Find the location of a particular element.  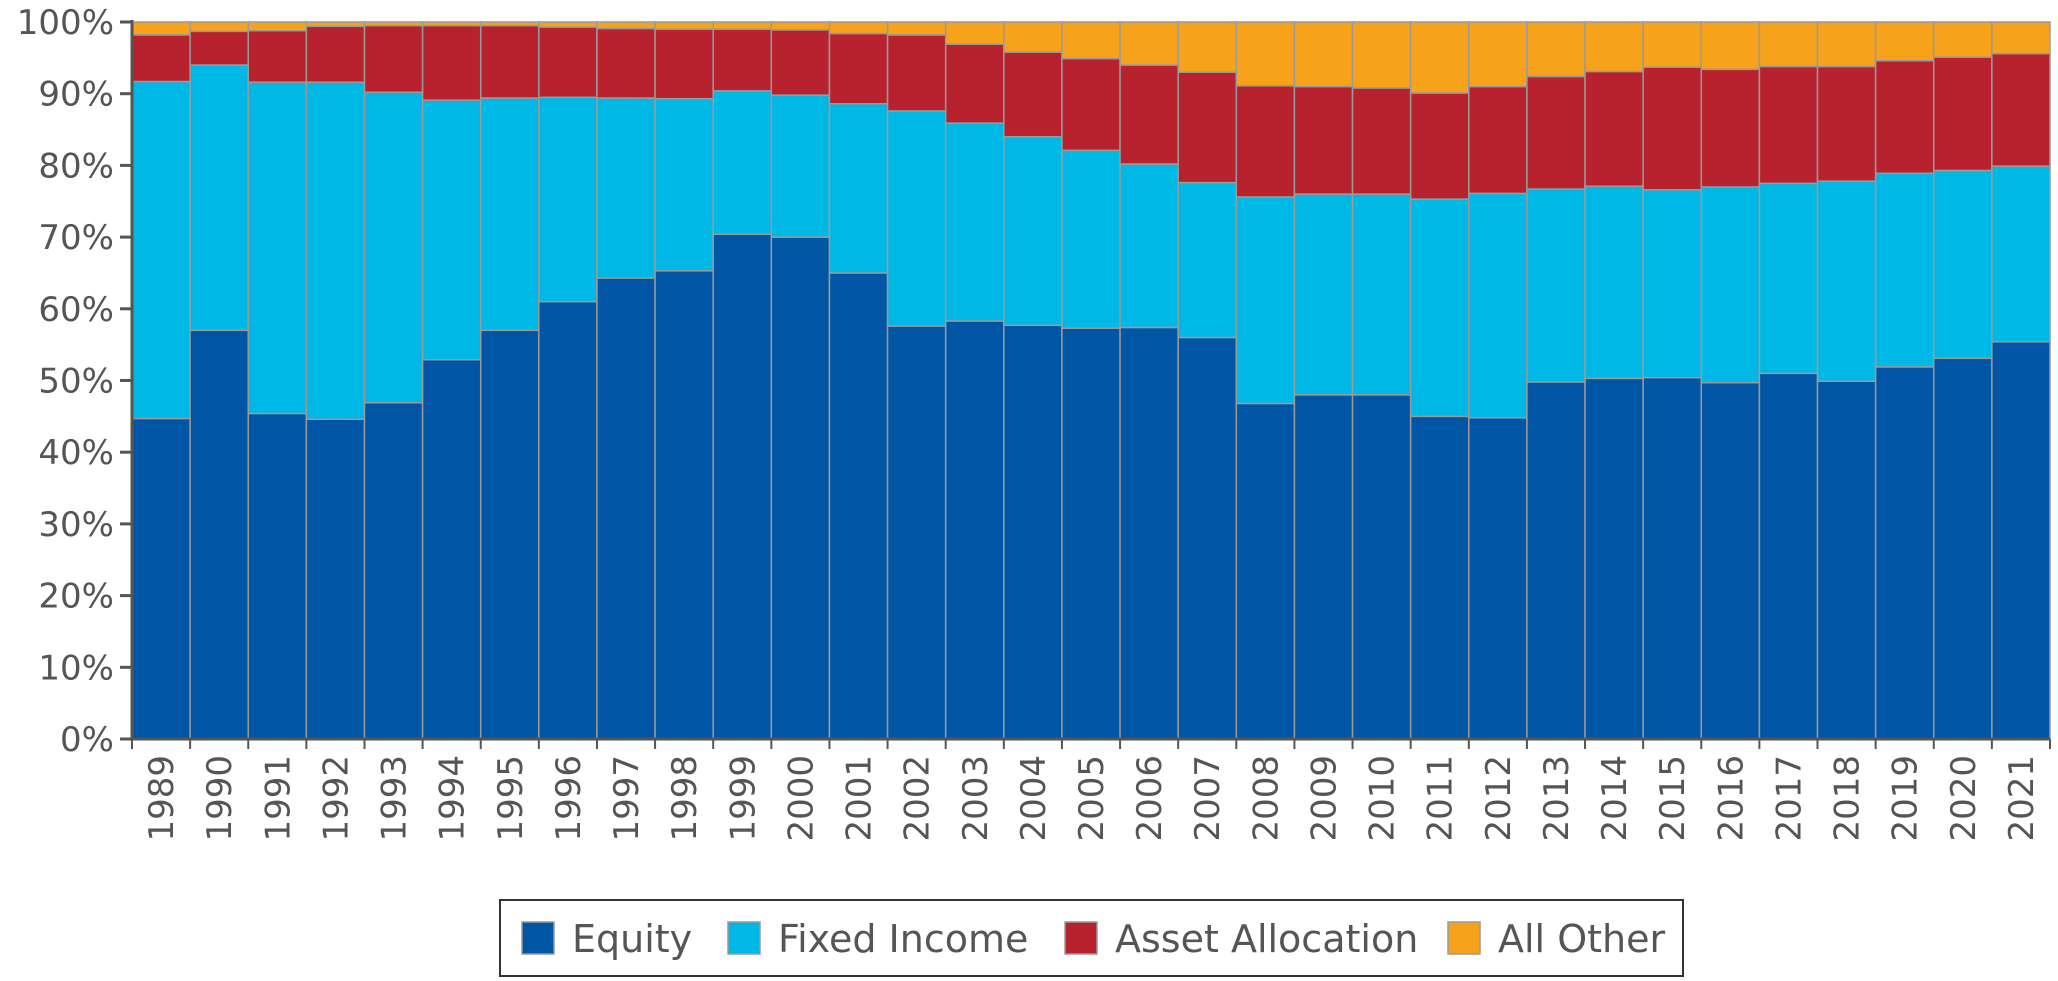

bar-equity-1993 is located at coordinates (393, 570).